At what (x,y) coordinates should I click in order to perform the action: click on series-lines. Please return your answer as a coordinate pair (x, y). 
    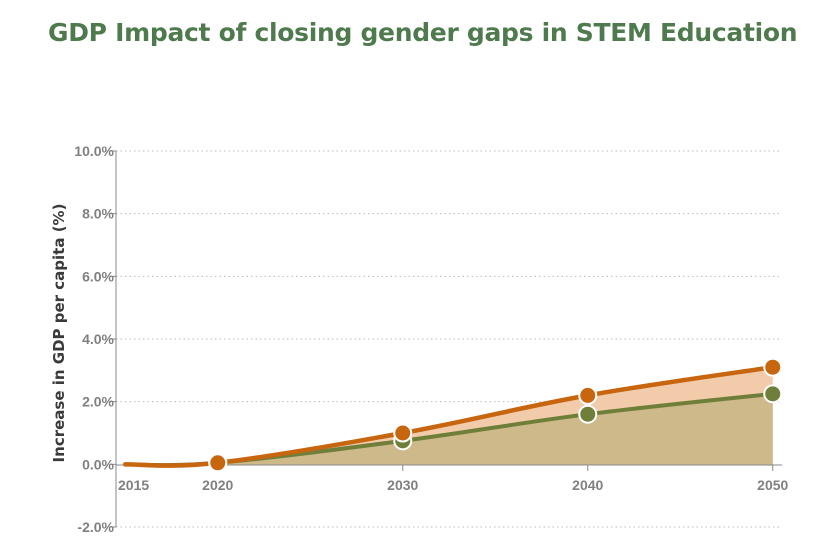
    Looking at the image, I should click on (449, 416).